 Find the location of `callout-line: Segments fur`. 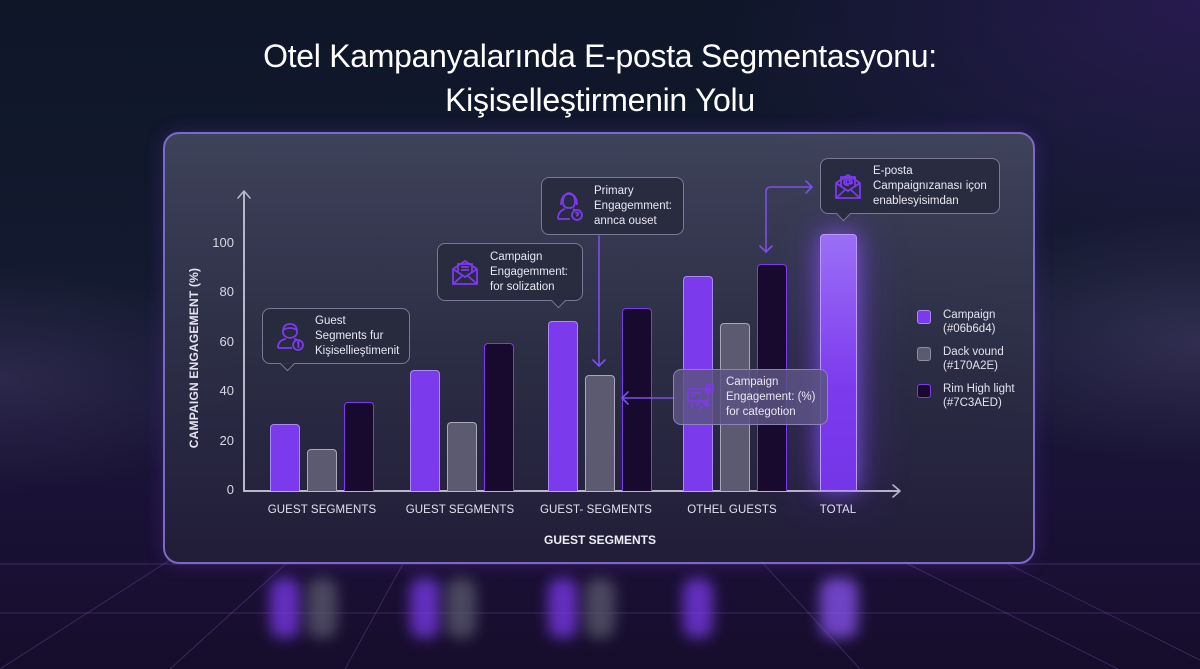

callout-line: Segments fur is located at coordinates (349, 335).